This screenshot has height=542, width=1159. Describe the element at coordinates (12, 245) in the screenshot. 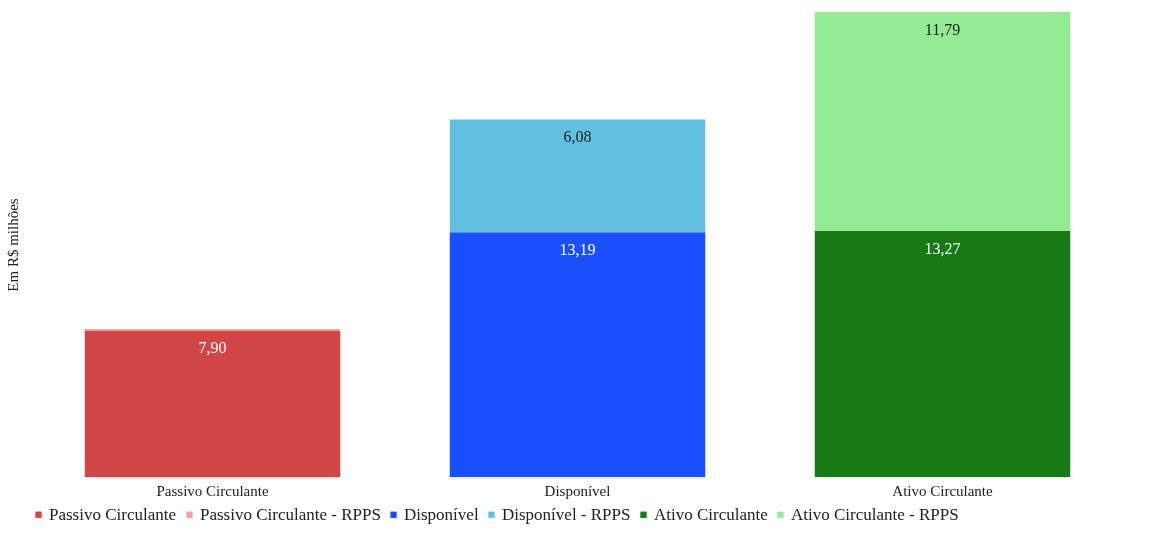

I see `y-axis-title: Em R$ milhões` at that location.